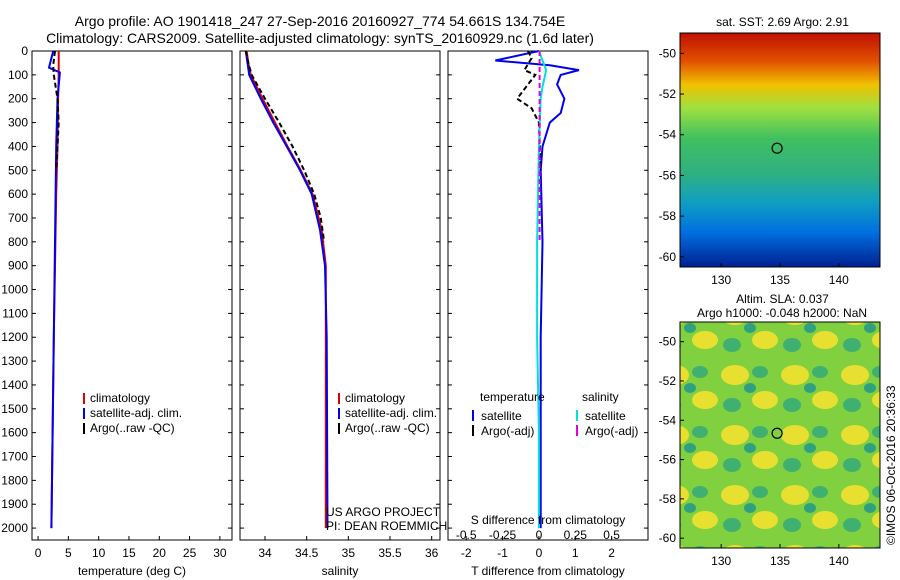  Describe the element at coordinates (502, 553) in the screenshot. I see `x-tick-label: -1` at that location.